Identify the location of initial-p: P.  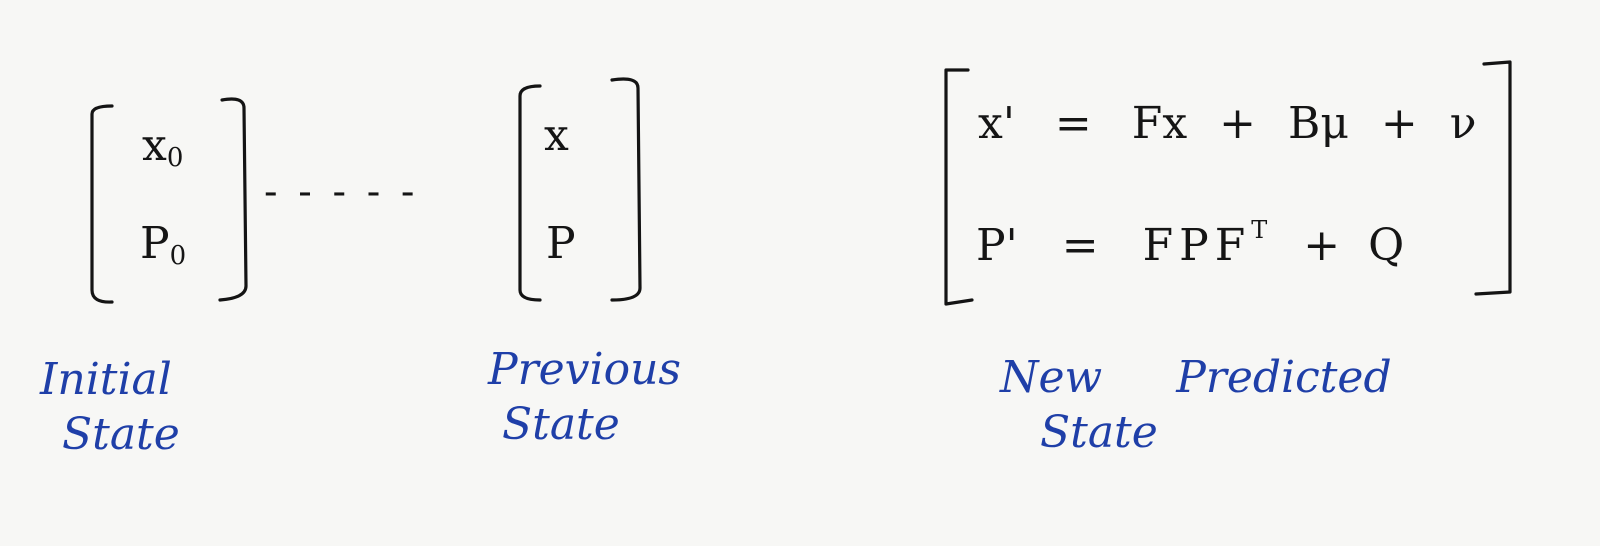
(155, 243).